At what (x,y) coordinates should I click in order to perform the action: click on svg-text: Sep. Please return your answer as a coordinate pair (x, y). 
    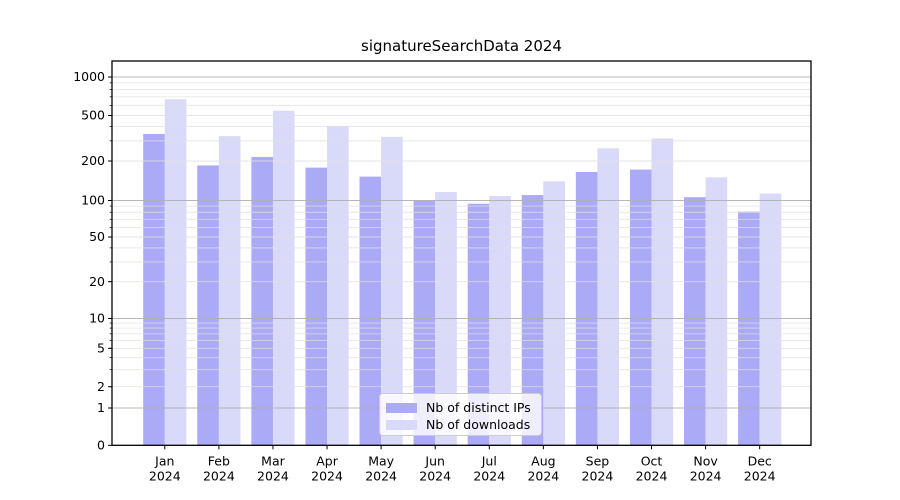
    Looking at the image, I should click on (598, 461).